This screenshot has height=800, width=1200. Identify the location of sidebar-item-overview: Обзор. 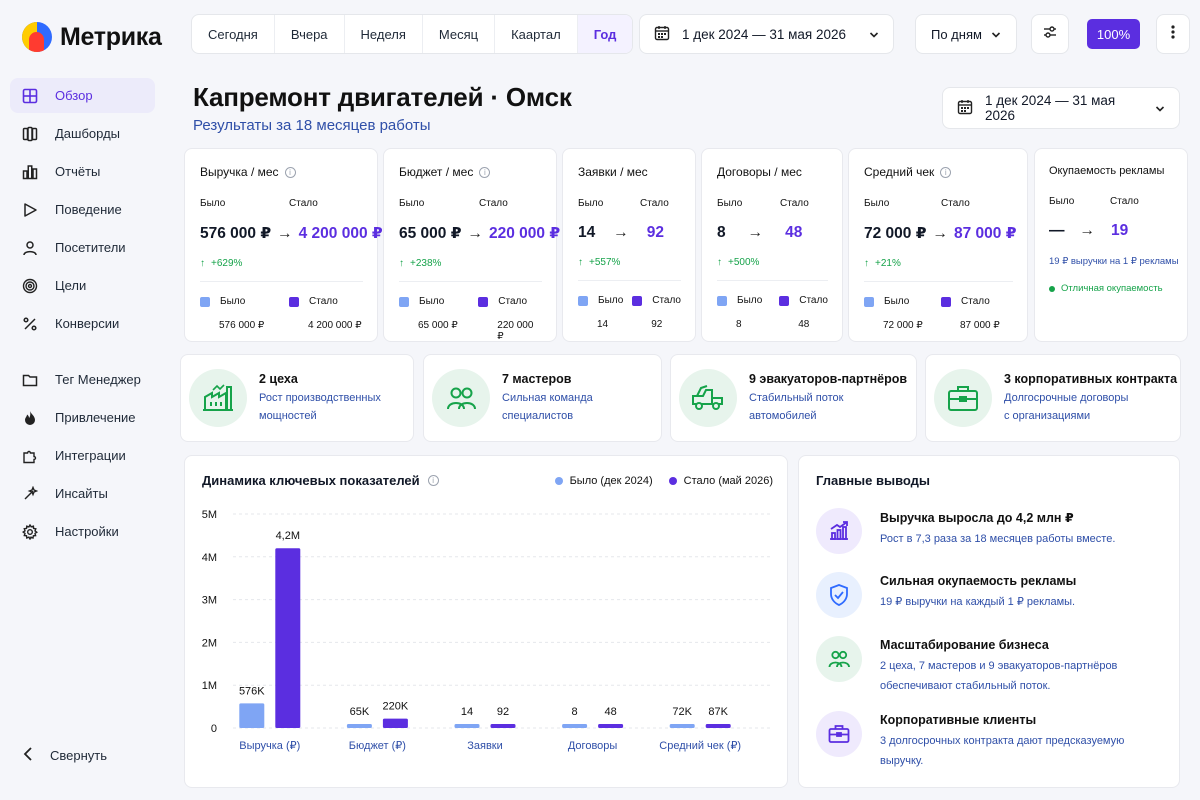
(82, 95).